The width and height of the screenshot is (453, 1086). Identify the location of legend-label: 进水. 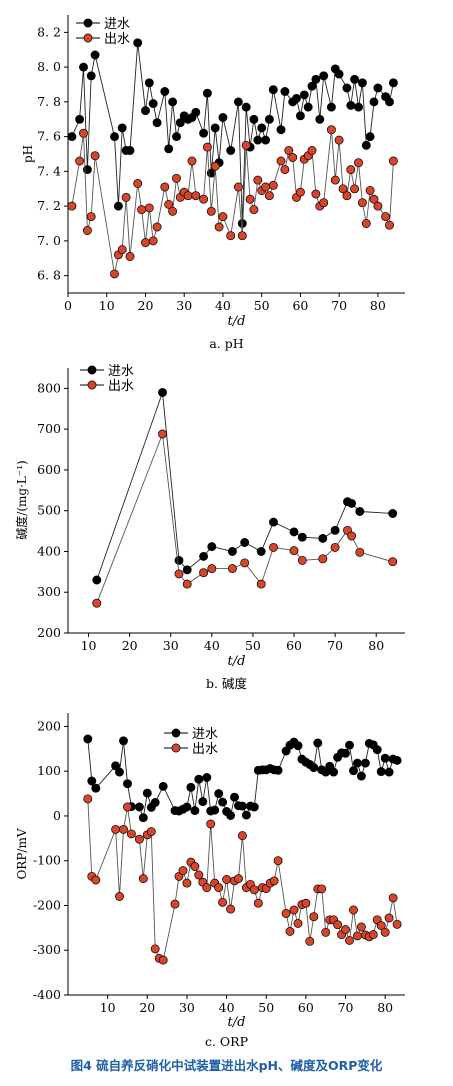
(121, 371).